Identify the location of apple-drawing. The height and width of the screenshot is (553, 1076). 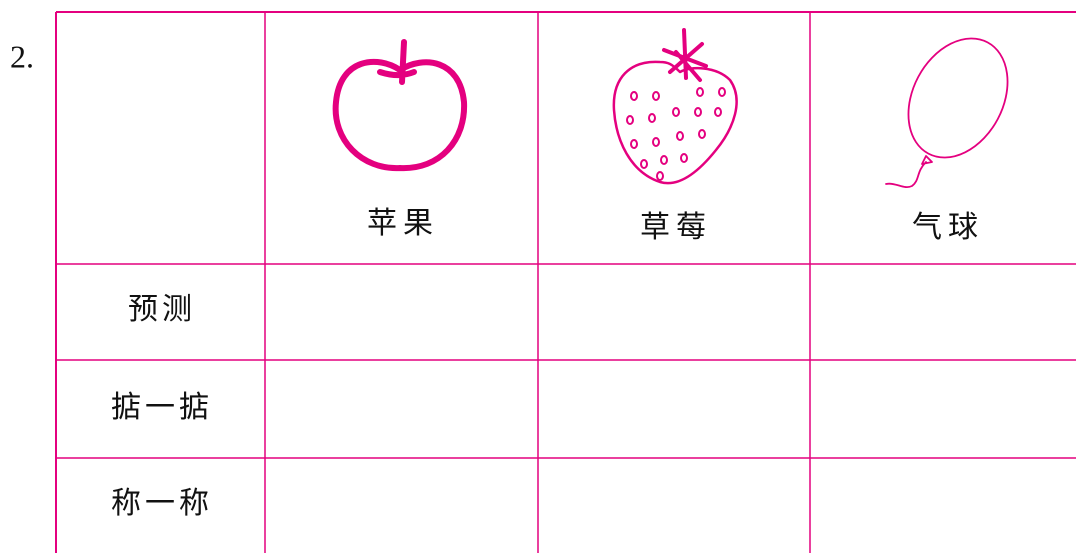
(400, 105).